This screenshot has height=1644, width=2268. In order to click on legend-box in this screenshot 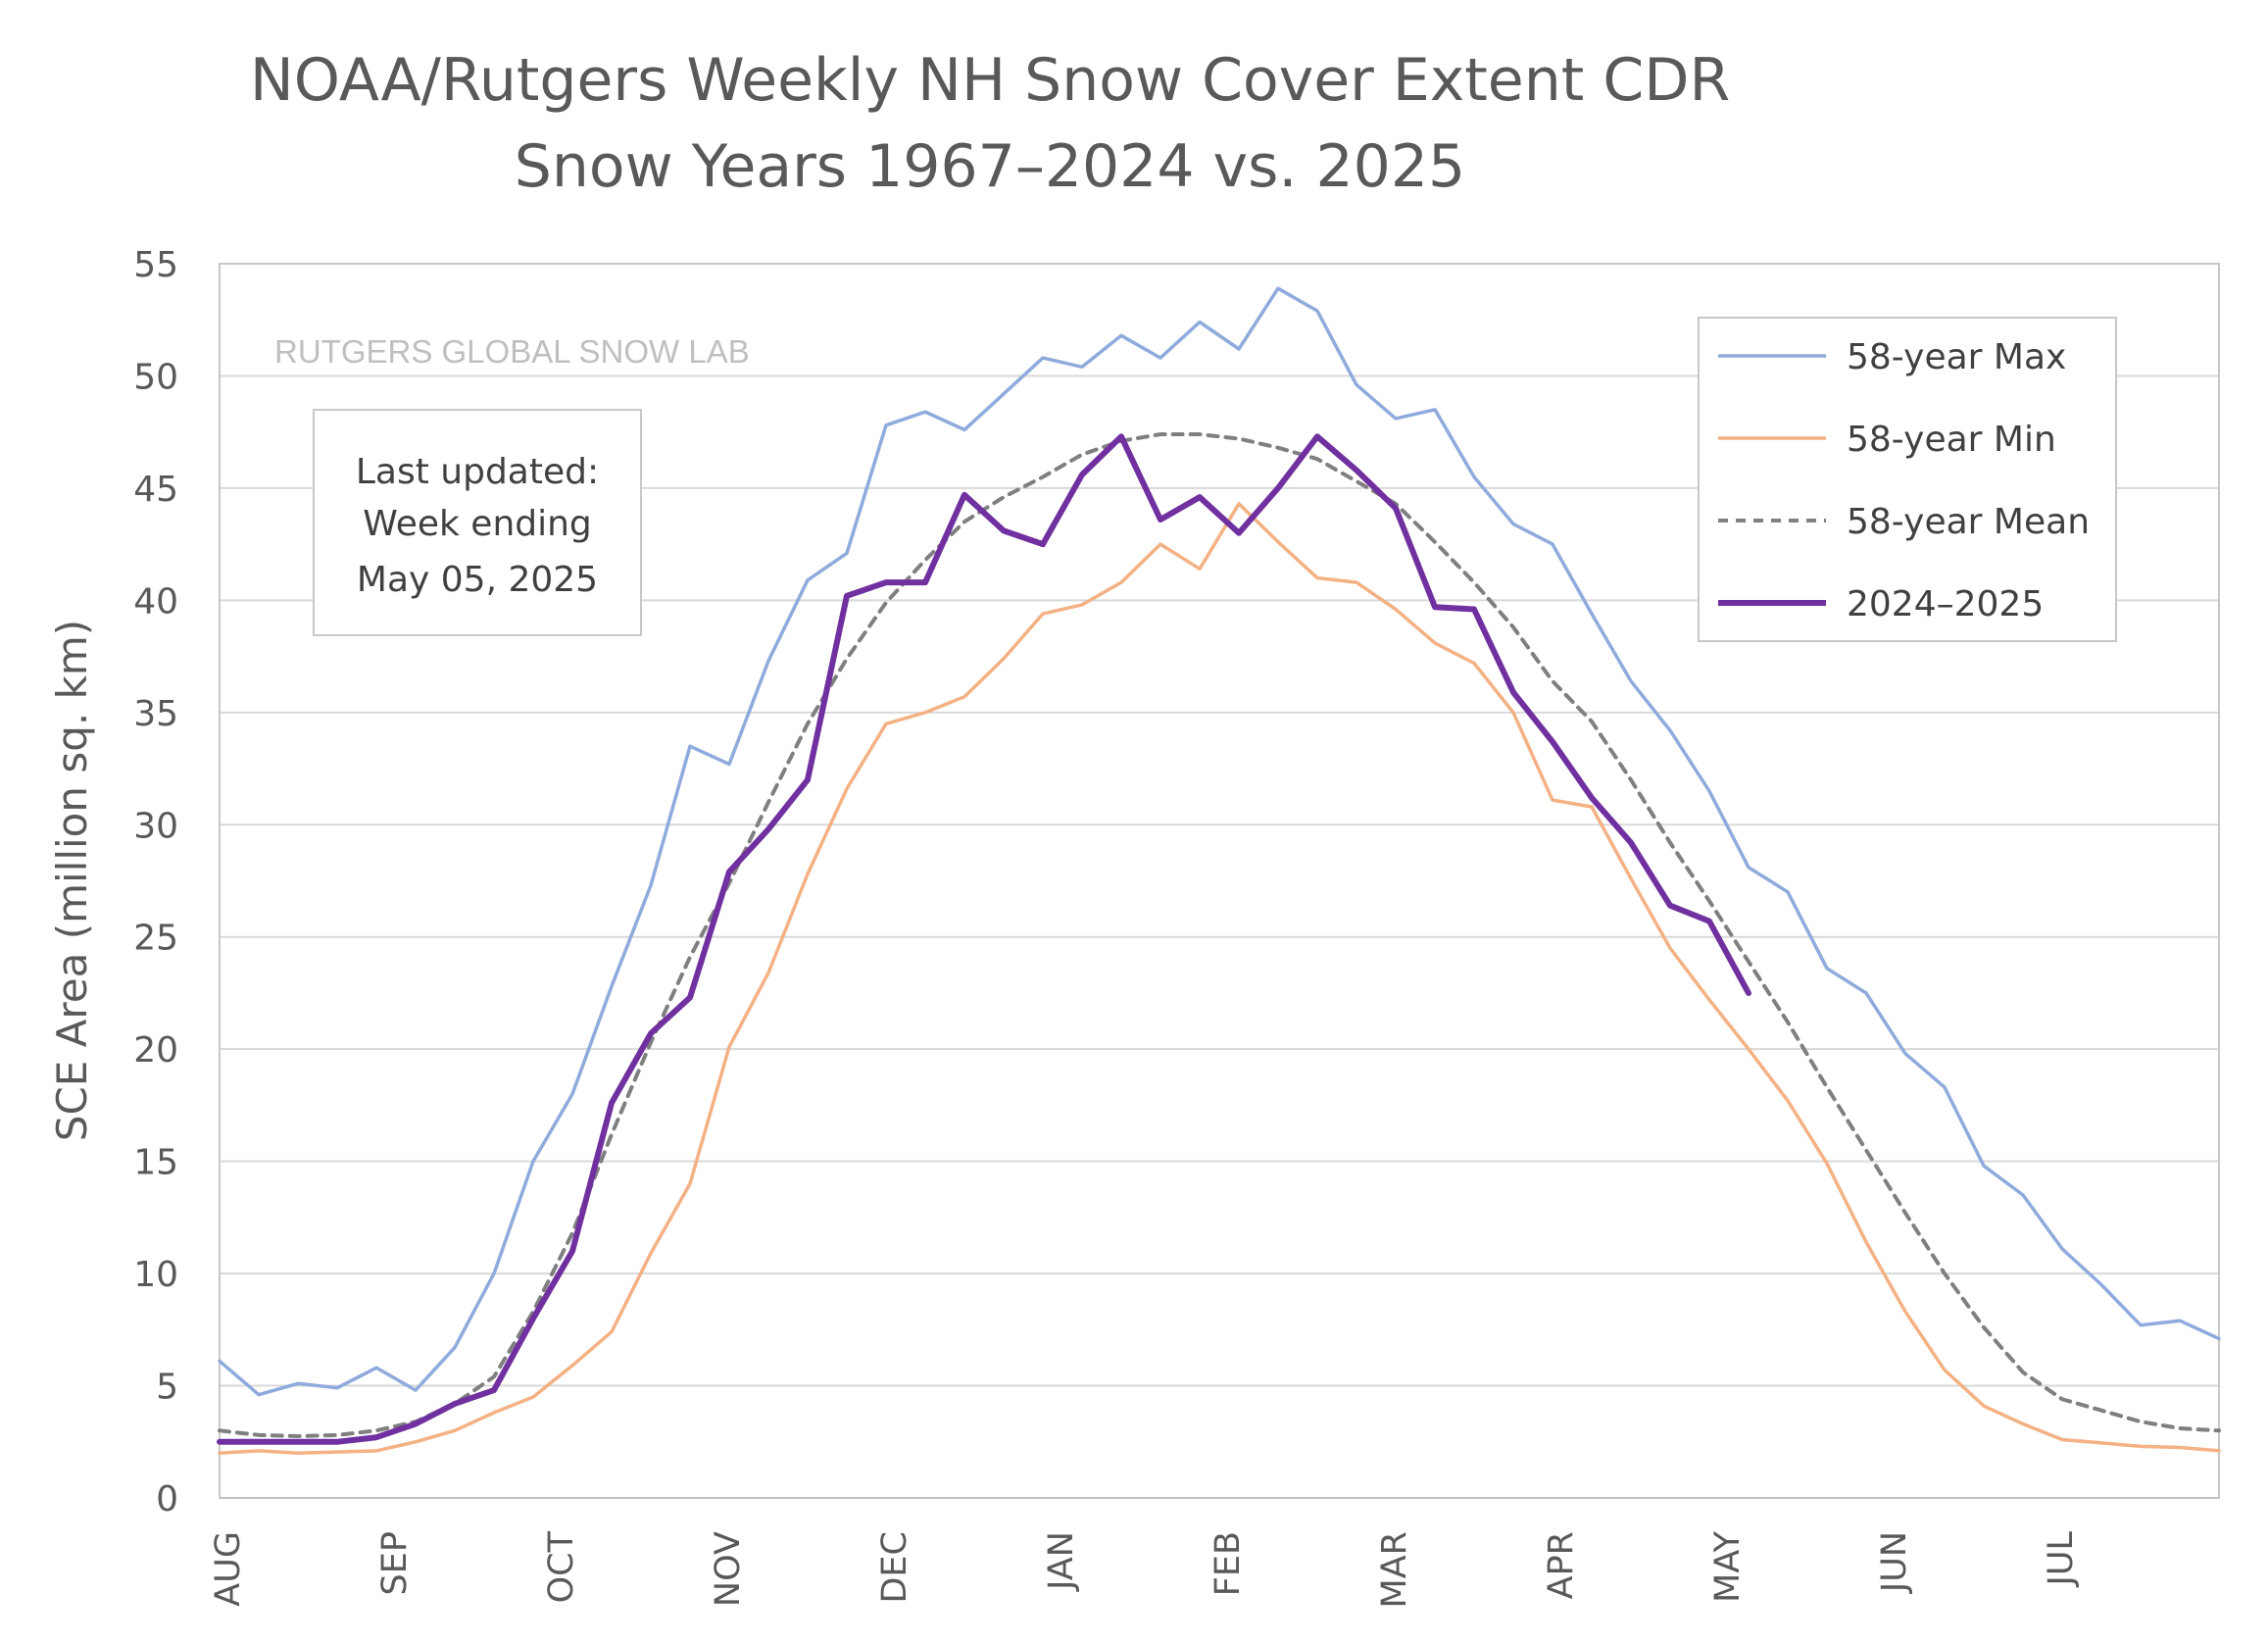, I will do `click(1907, 479)`.